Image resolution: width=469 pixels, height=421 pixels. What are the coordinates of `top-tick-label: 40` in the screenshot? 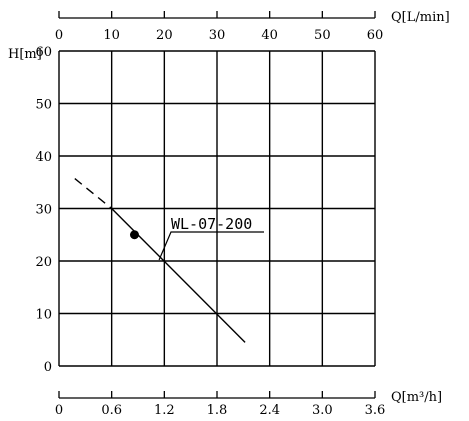 It's located at (269, 35).